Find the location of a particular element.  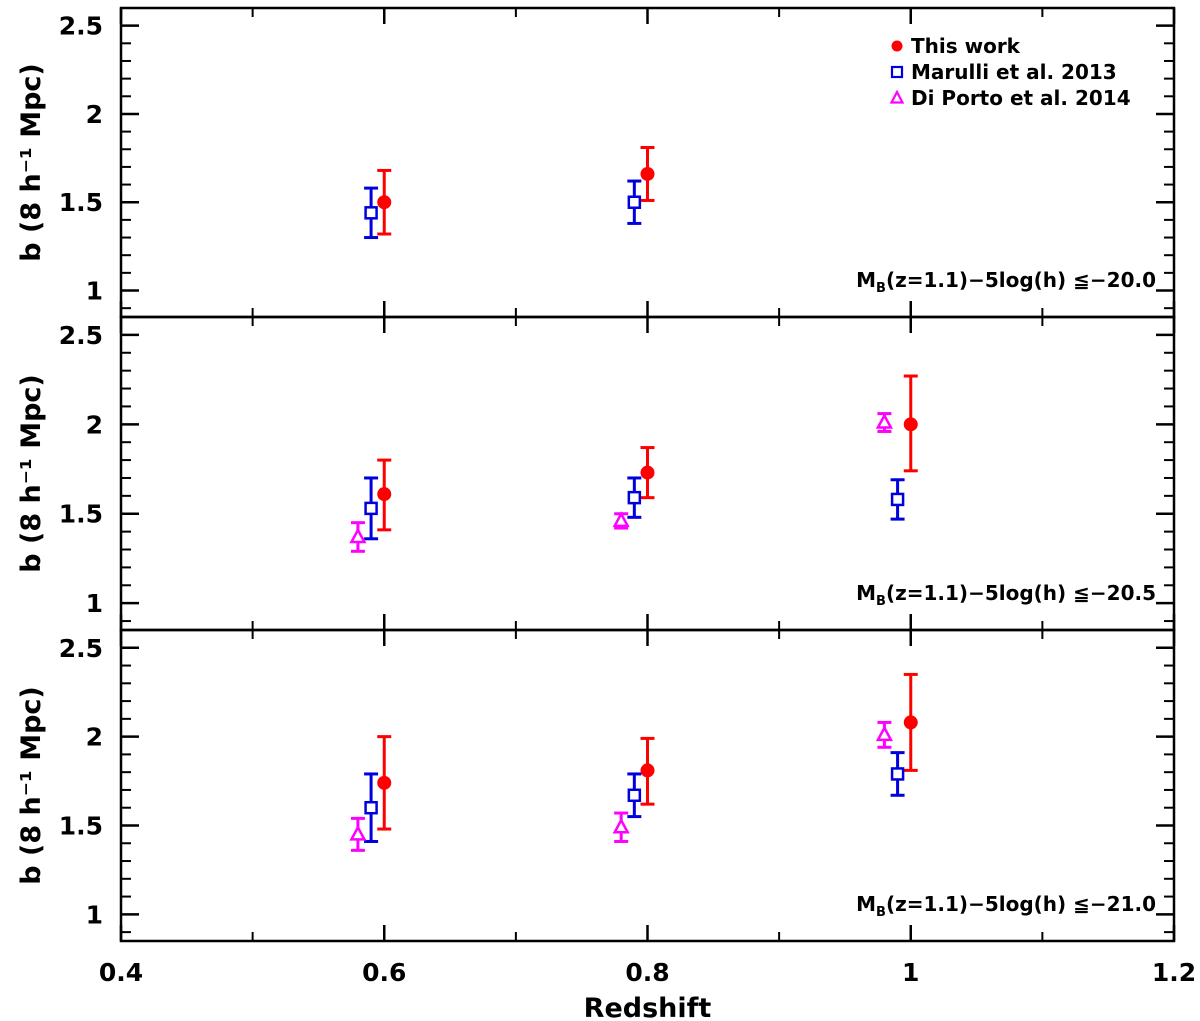

x-tick-label: 1 is located at coordinates (910, 972).